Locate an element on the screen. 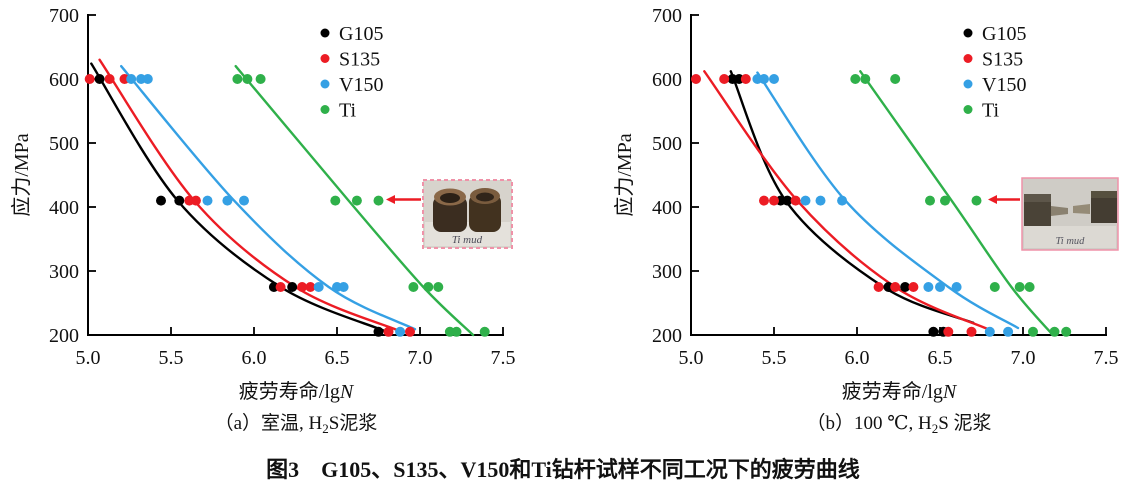  data-points-S135 is located at coordinates (834, 205).